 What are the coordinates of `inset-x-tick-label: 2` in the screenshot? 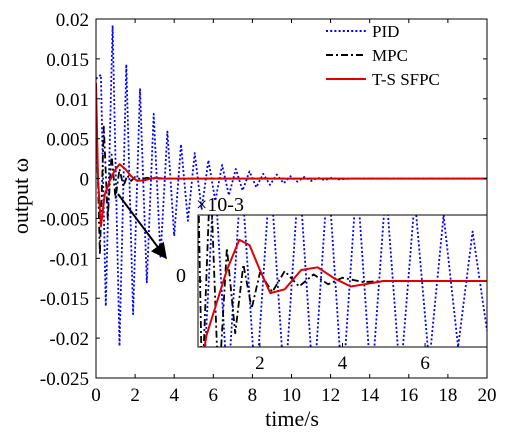 It's located at (260, 363).